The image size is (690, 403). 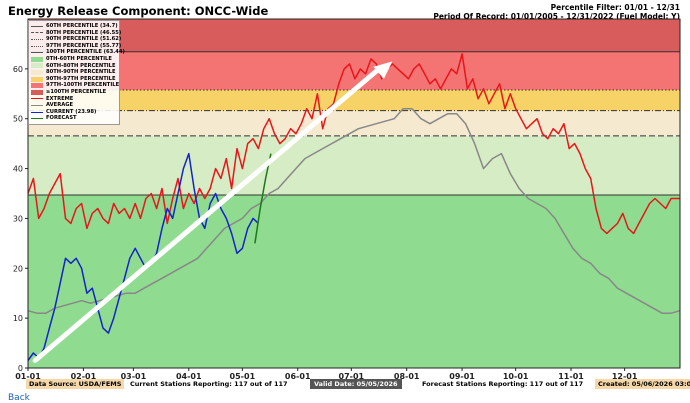 I want to click on x-tick-label: 11-01, so click(x=571, y=376).